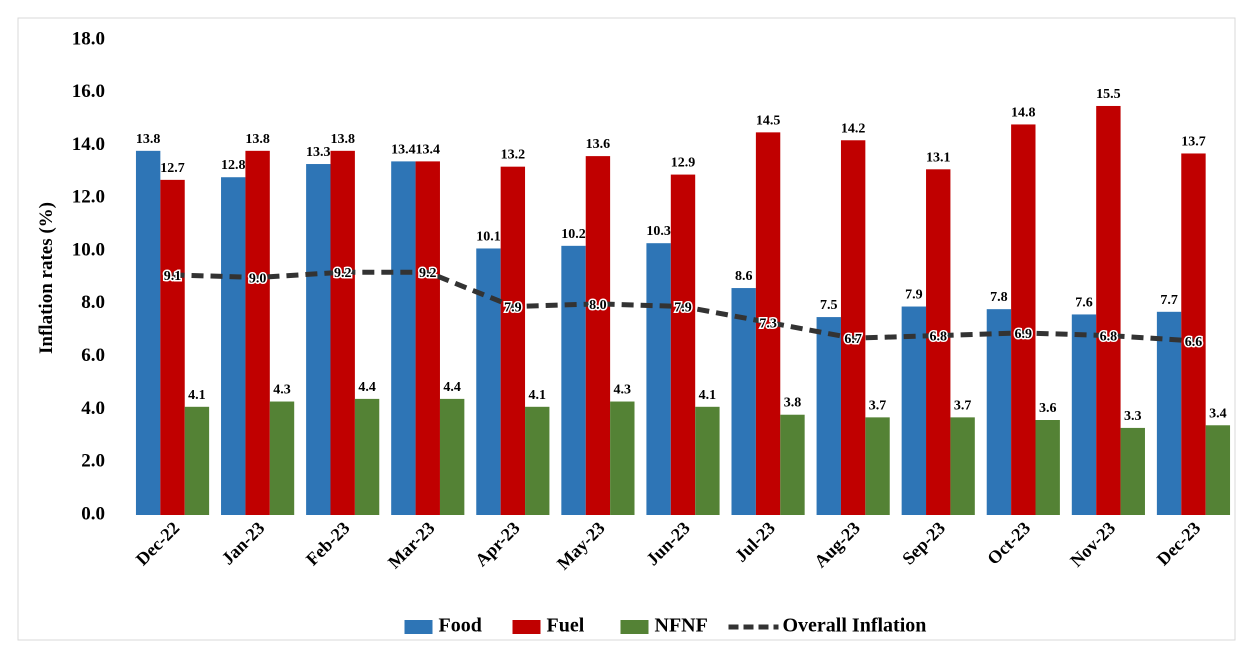 The width and height of the screenshot is (1255, 645). Describe the element at coordinates (488, 236) in the screenshot. I see `data-label: 10.1` at that location.